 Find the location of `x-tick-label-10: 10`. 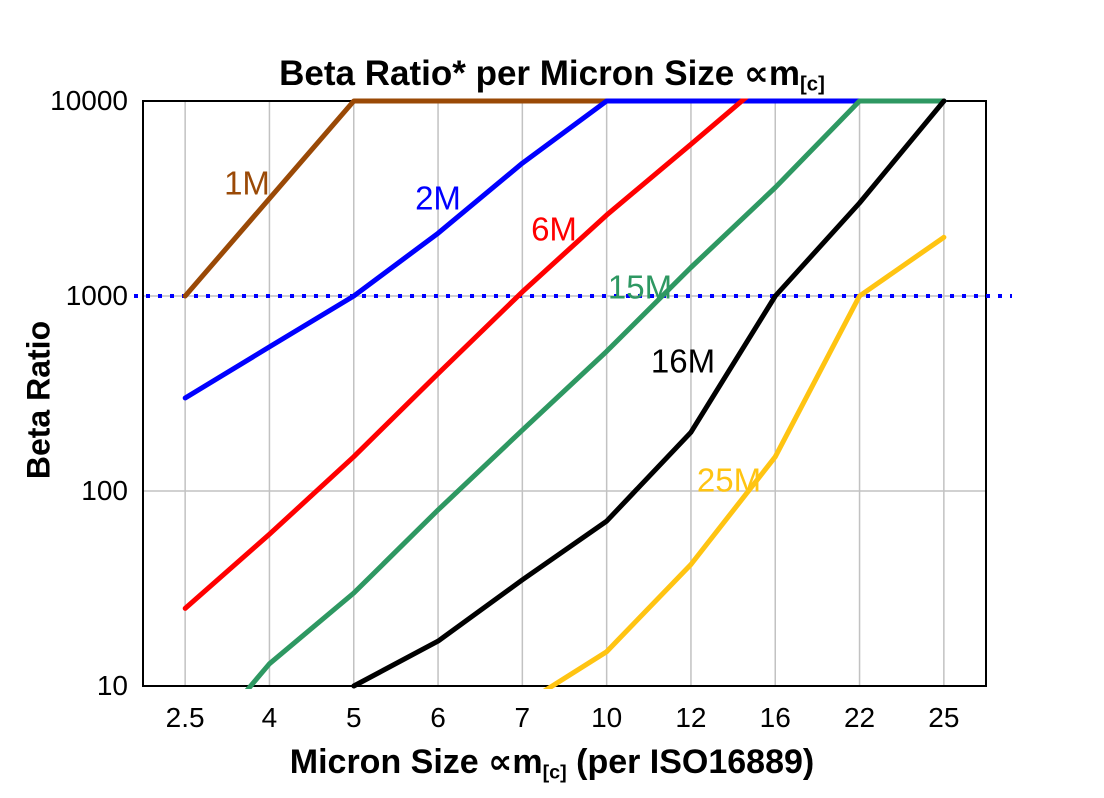

x-tick-label-10: 10 is located at coordinates (607, 717).